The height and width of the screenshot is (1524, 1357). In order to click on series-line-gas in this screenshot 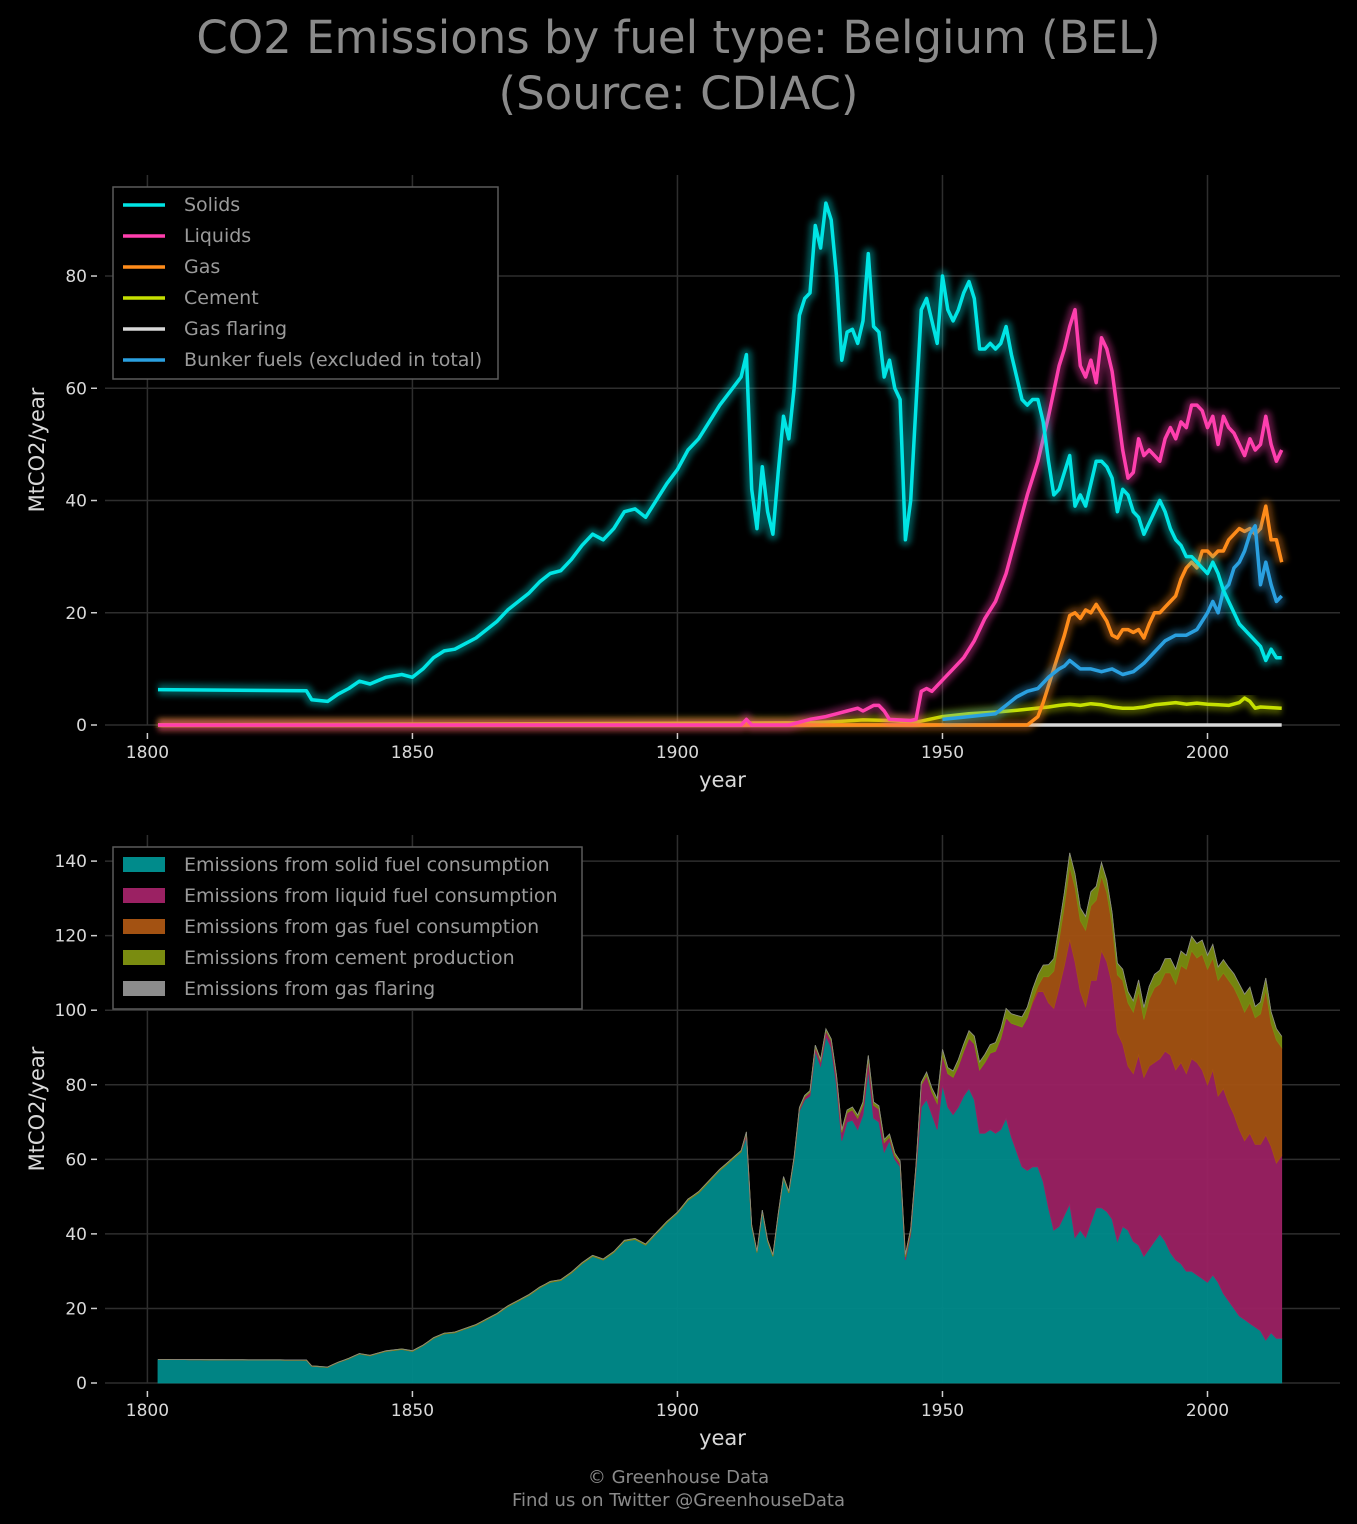, I will do `click(721, 615)`.